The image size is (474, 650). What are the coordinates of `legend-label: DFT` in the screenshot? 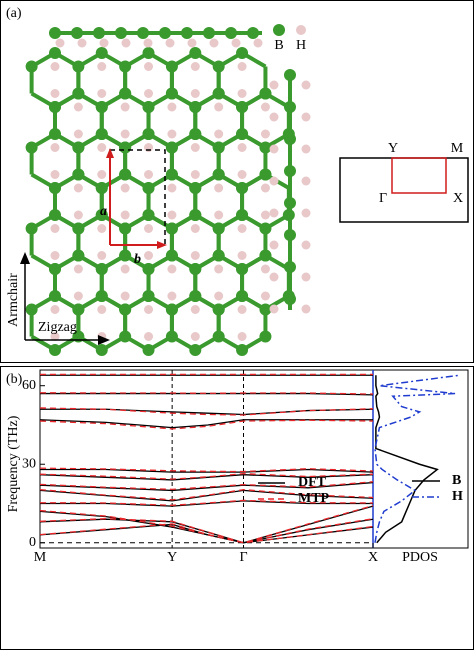 It's located at (312, 482).